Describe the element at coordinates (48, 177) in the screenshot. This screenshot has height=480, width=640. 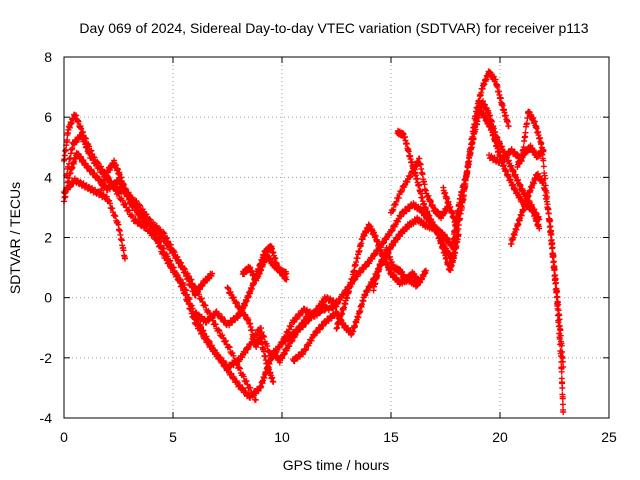
I see `y-tick-label: 4` at that location.